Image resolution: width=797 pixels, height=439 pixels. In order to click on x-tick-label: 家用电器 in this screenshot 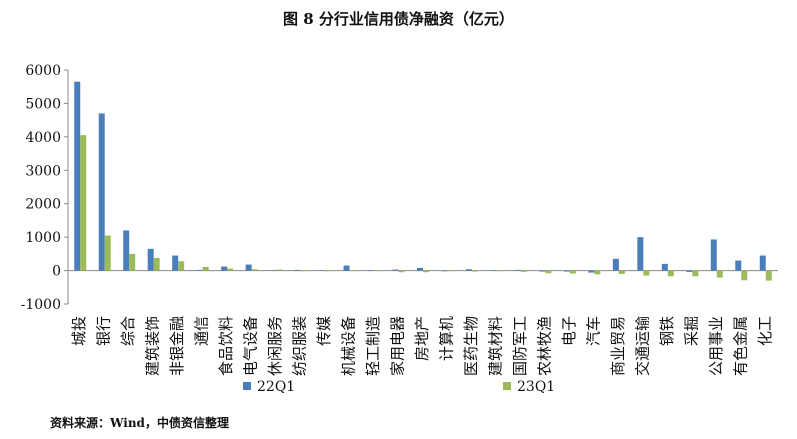, I will do `click(398, 346)`.